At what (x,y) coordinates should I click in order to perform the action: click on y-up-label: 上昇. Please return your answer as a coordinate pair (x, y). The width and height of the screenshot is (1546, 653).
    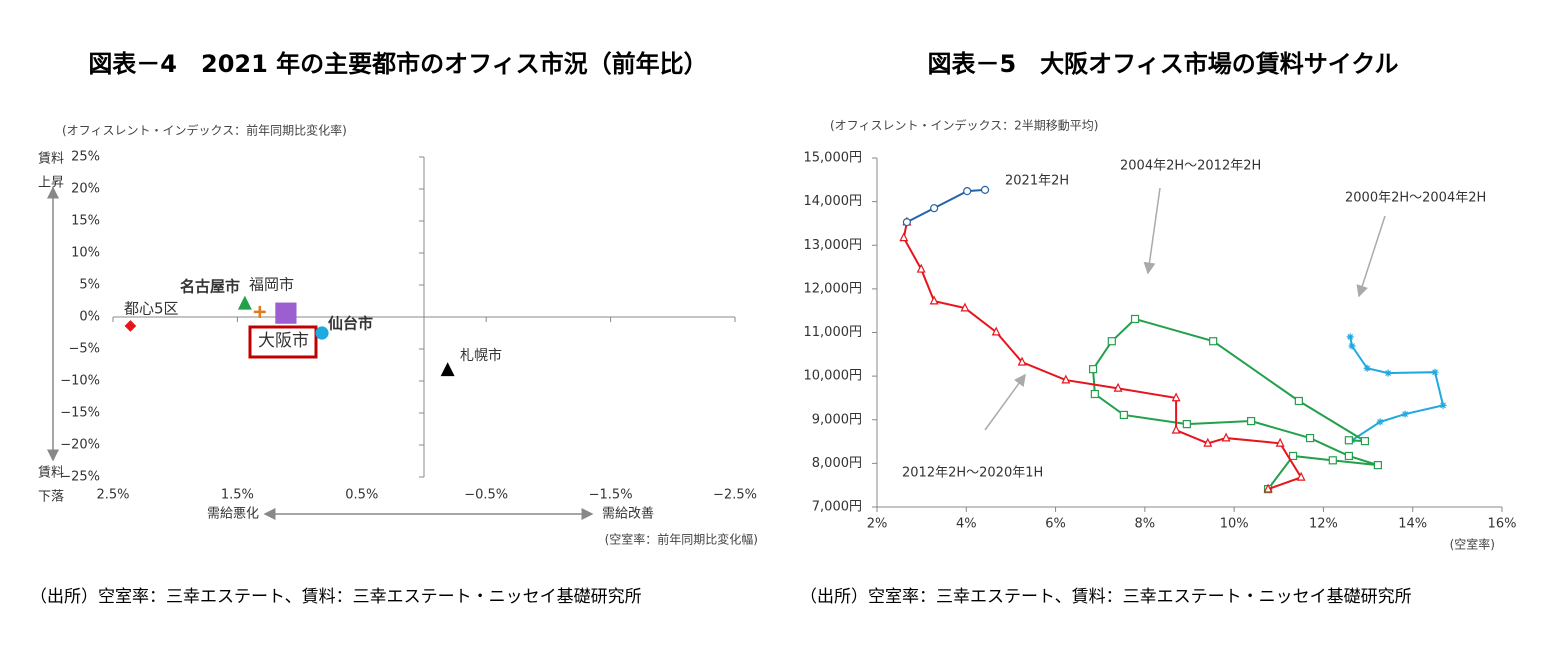
    Looking at the image, I should click on (51, 183).